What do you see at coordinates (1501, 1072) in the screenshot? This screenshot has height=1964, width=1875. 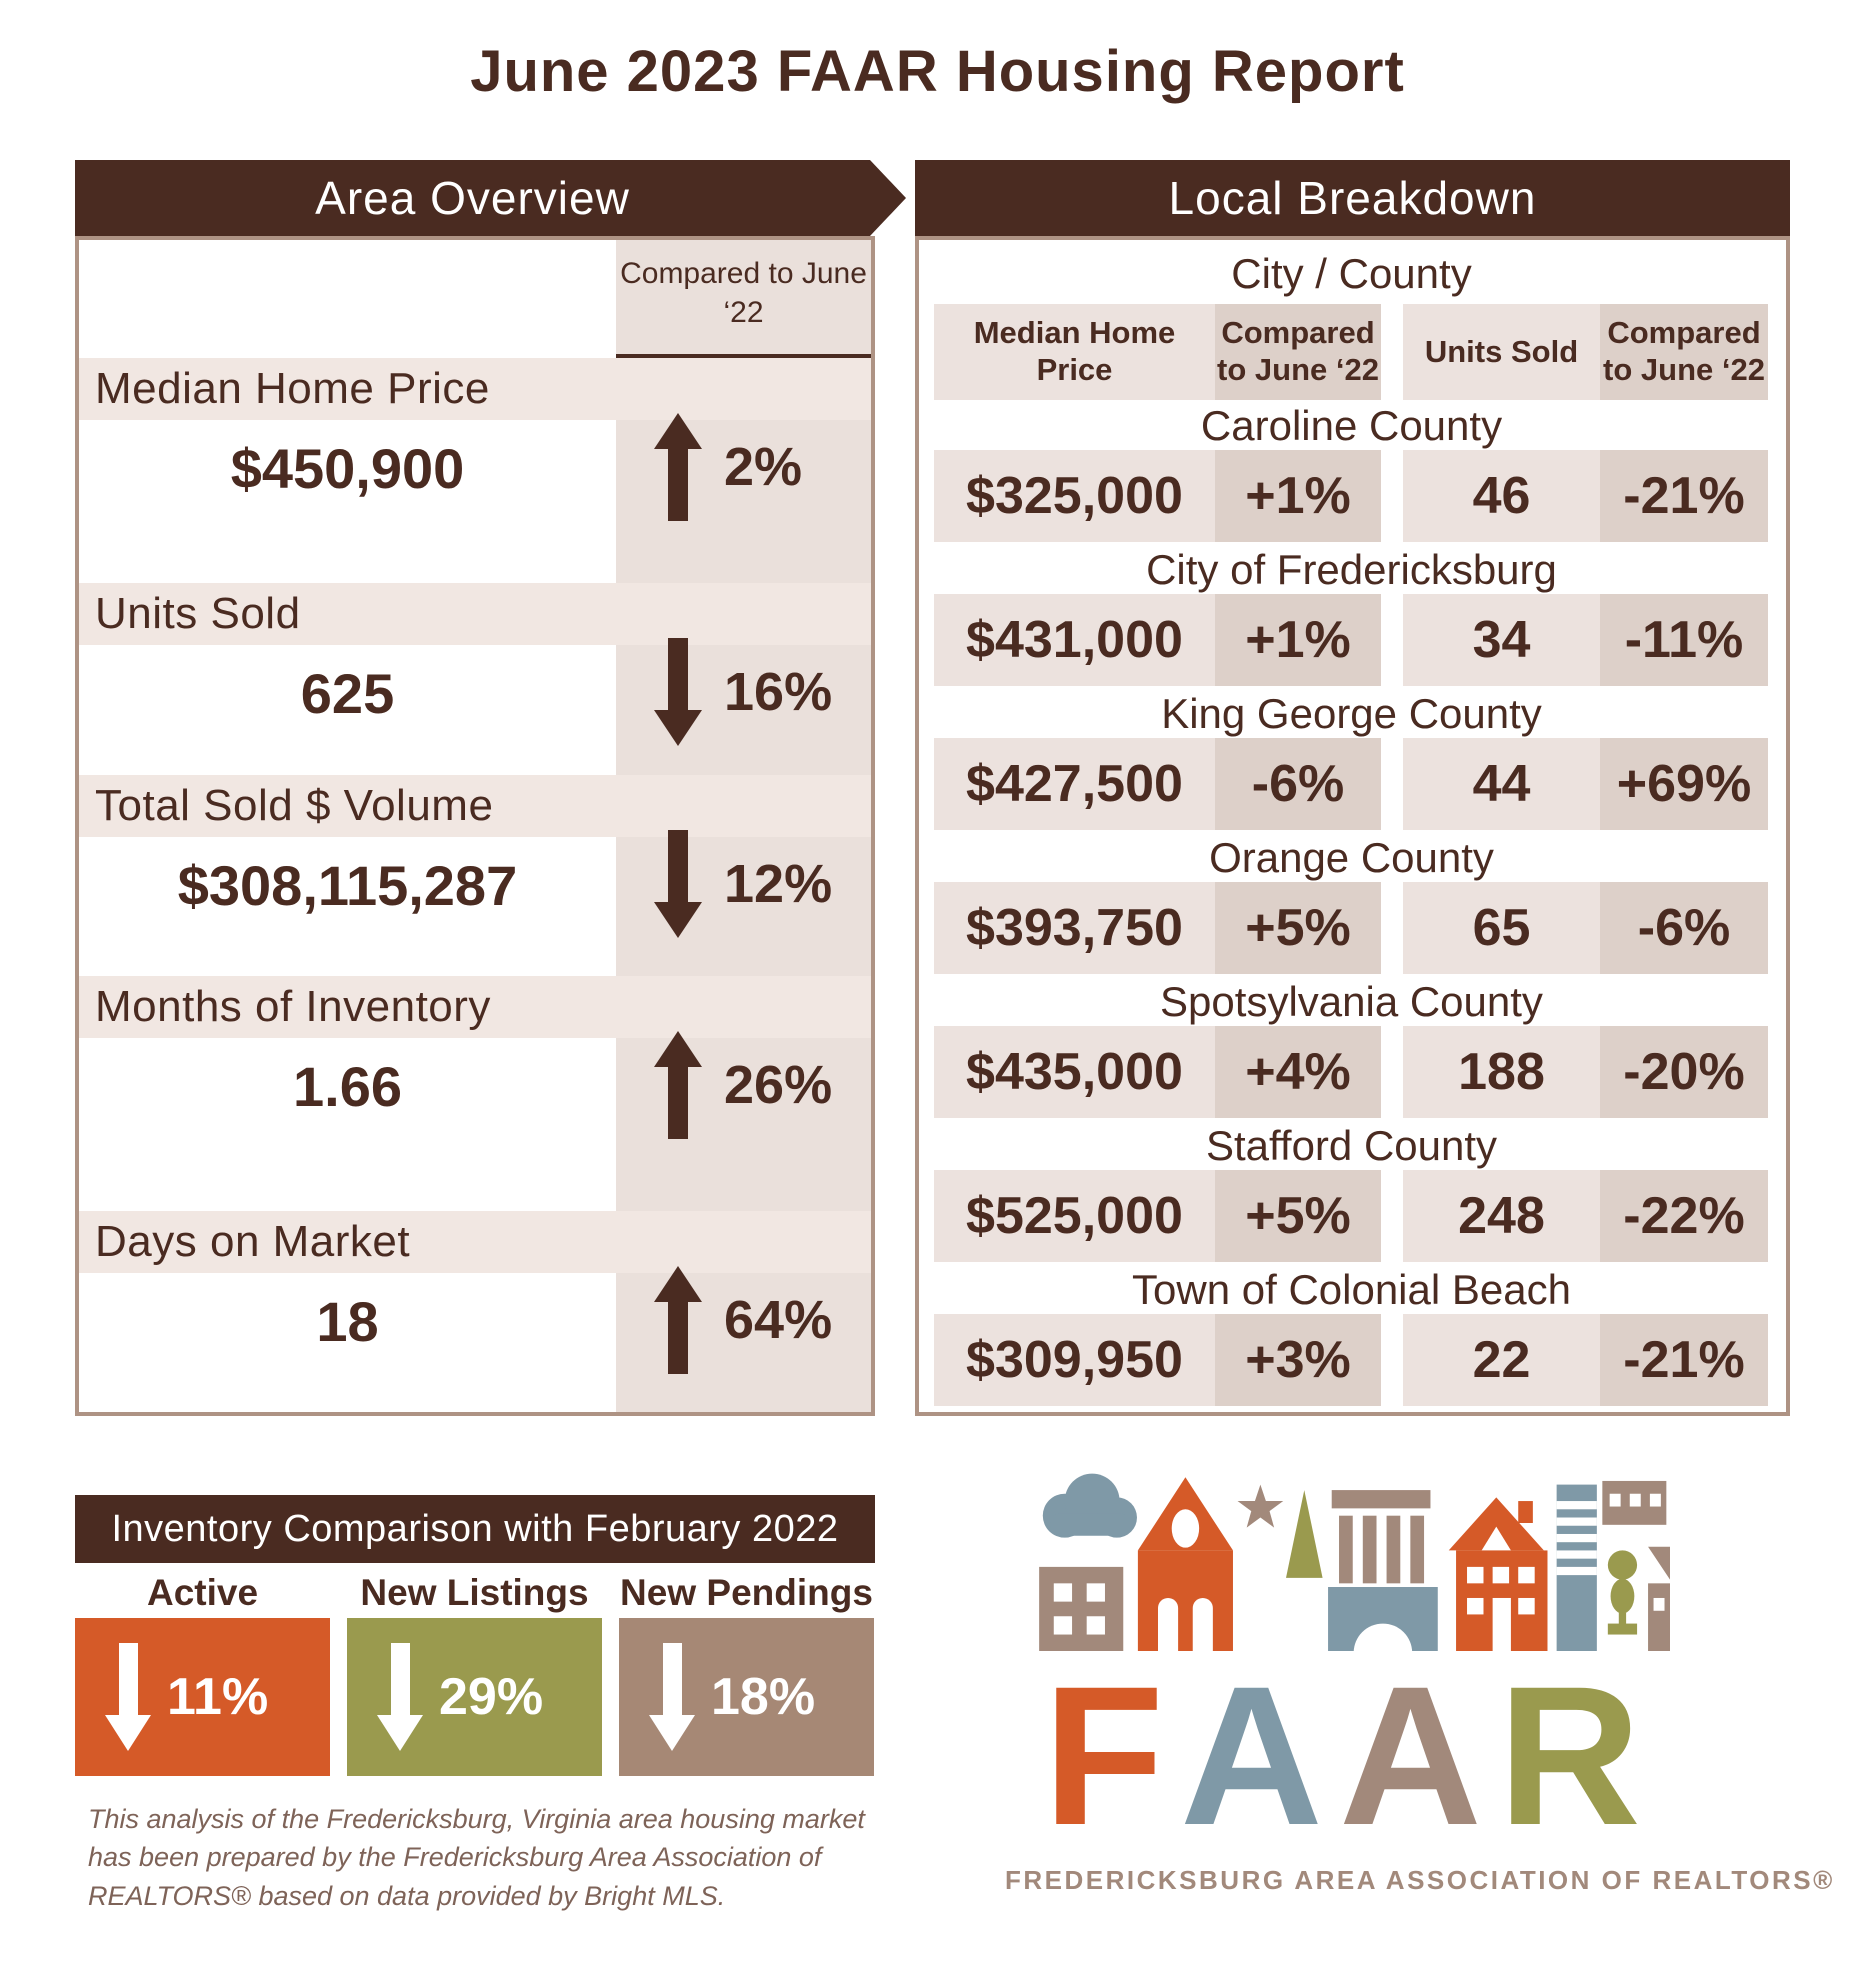 I see `units-sold-cell: 188` at bounding box center [1501, 1072].